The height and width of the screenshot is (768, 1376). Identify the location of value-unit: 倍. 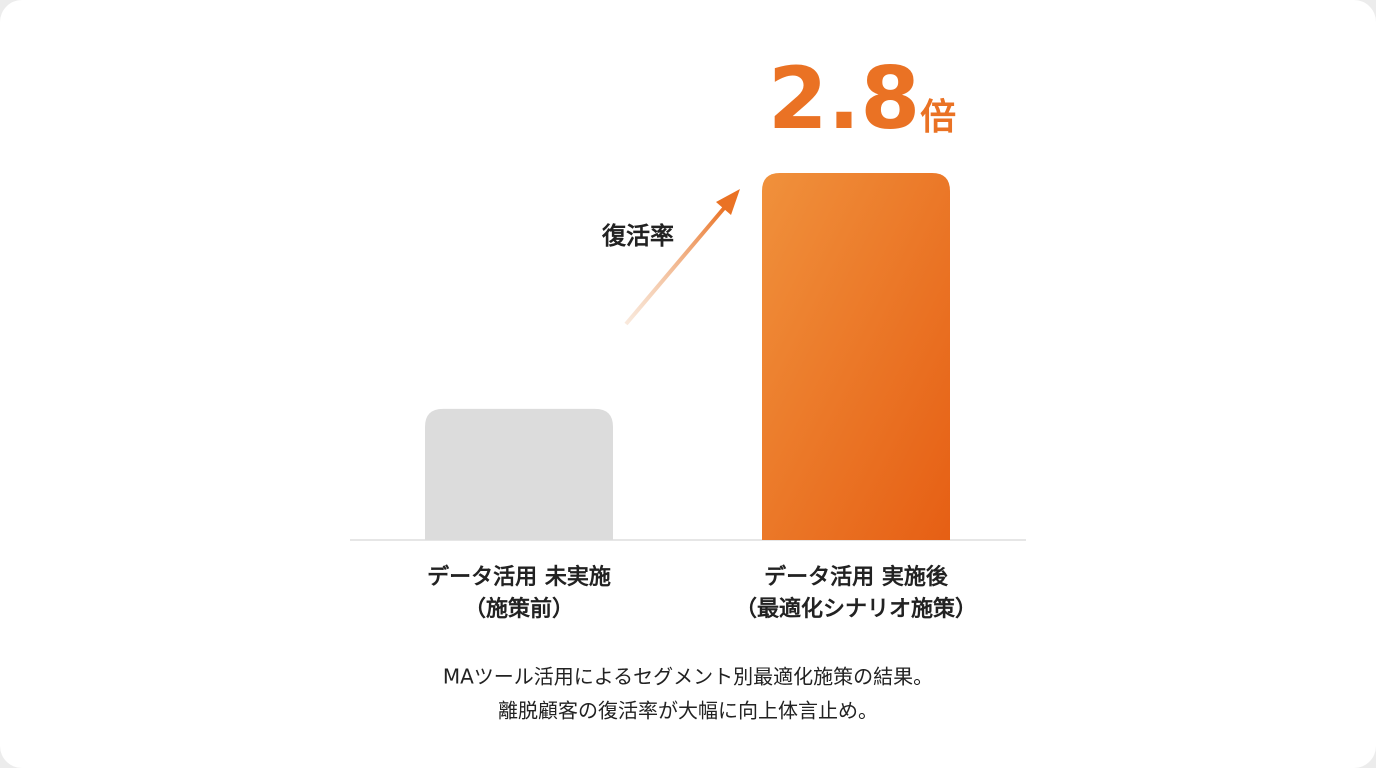
(938, 117).